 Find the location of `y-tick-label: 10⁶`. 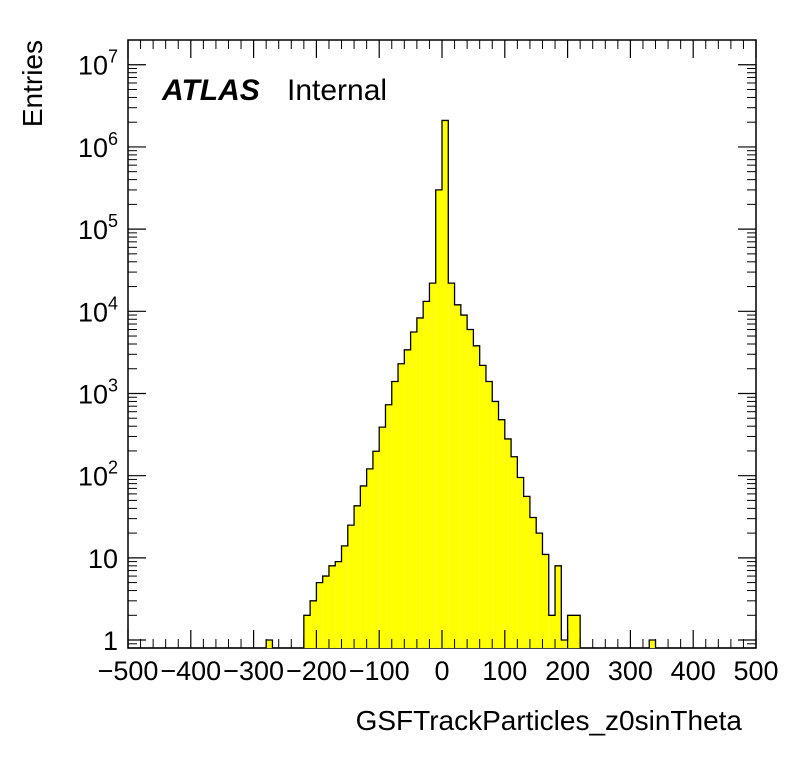

y-tick-label: 10⁶ is located at coordinates (98, 146).